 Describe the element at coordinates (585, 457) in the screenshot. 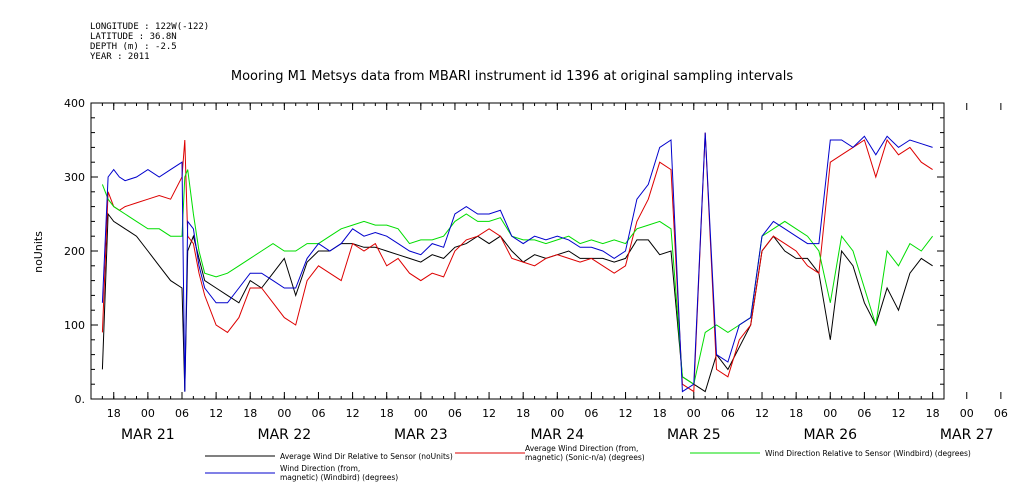

I see `legend-label-2: magnetic) (Sonic-n/a) (degrees)` at that location.